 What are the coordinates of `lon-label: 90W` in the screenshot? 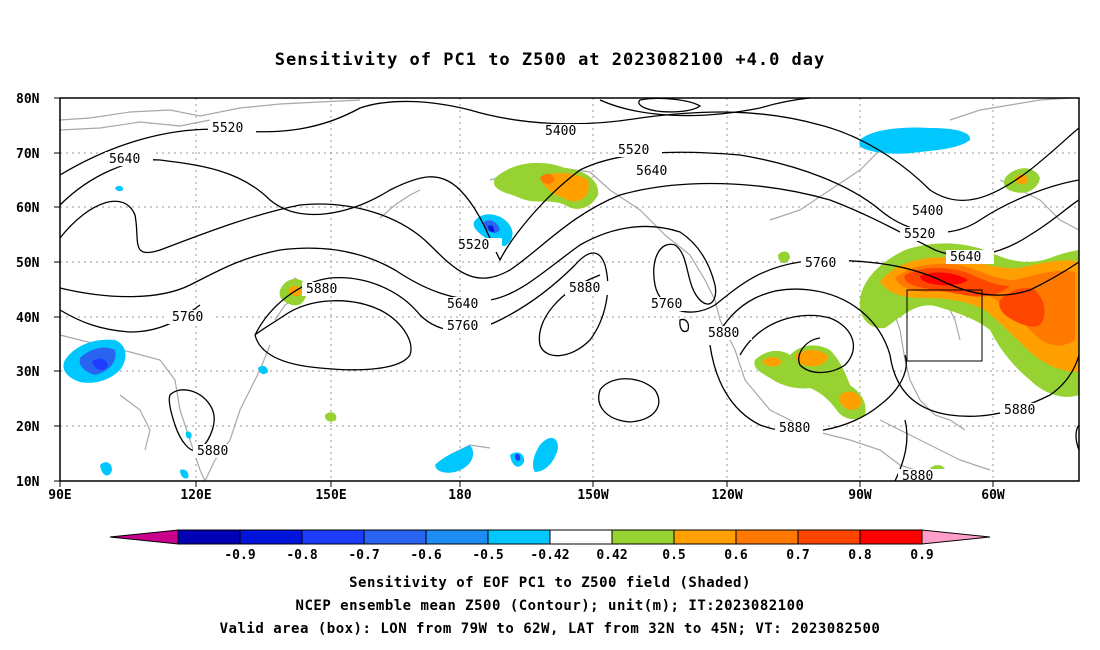 It's located at (860, 495).